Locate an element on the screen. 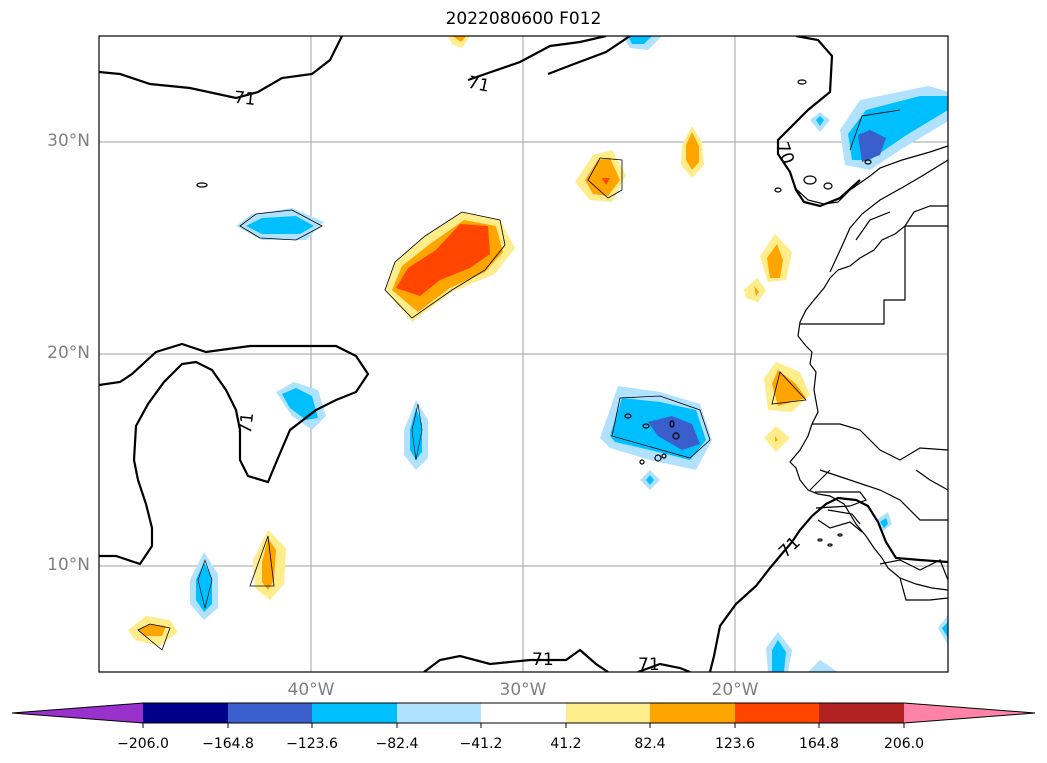  lat-label-30n: 30°N is located at coordinates (68, 141).